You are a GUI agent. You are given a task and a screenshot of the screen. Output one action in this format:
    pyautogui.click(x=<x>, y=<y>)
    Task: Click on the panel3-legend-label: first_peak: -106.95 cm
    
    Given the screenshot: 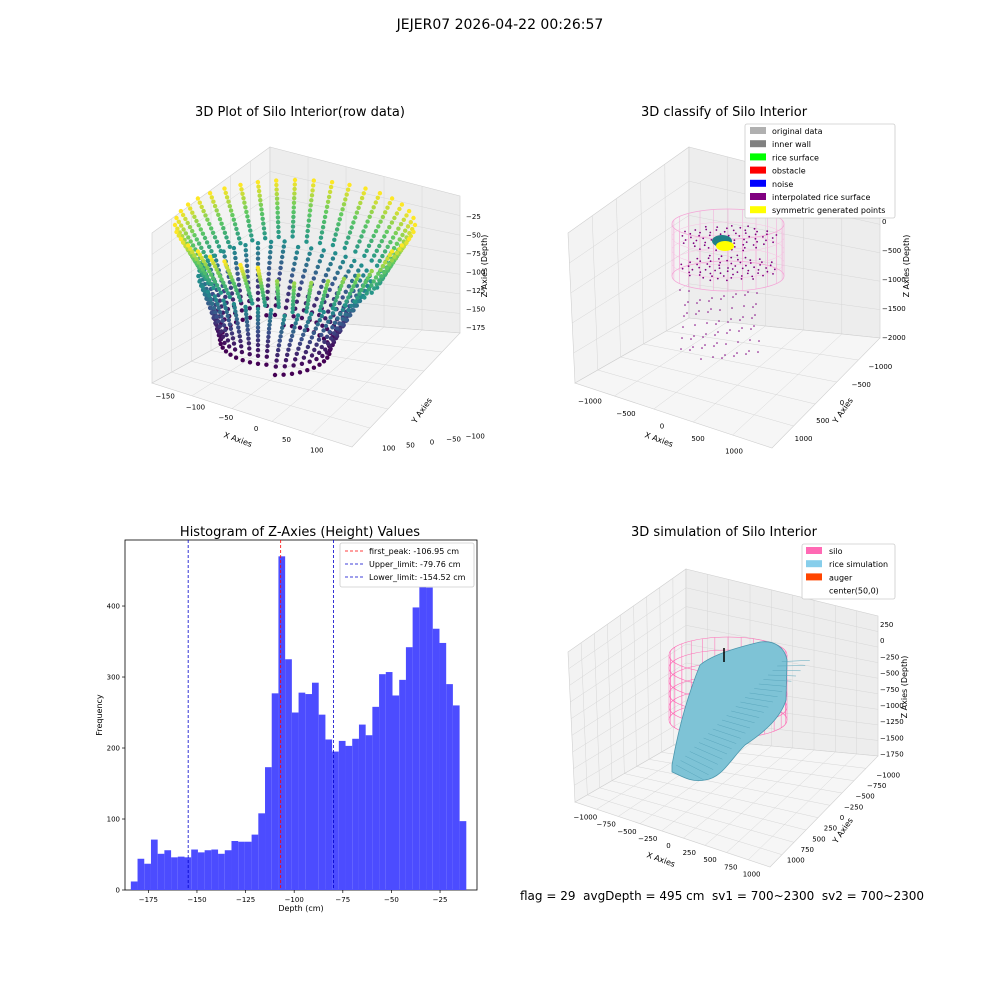 What is the action you would take?
    pyautogui.click(x=414, y=551)
    